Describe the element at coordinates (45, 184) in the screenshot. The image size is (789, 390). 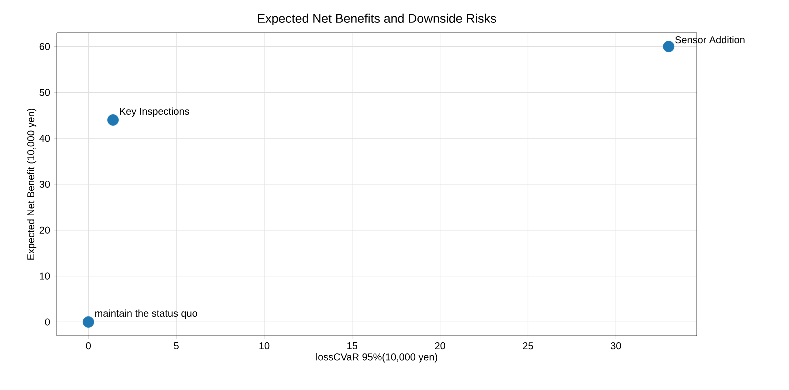
I see `y-tick-label: 30` at that location.